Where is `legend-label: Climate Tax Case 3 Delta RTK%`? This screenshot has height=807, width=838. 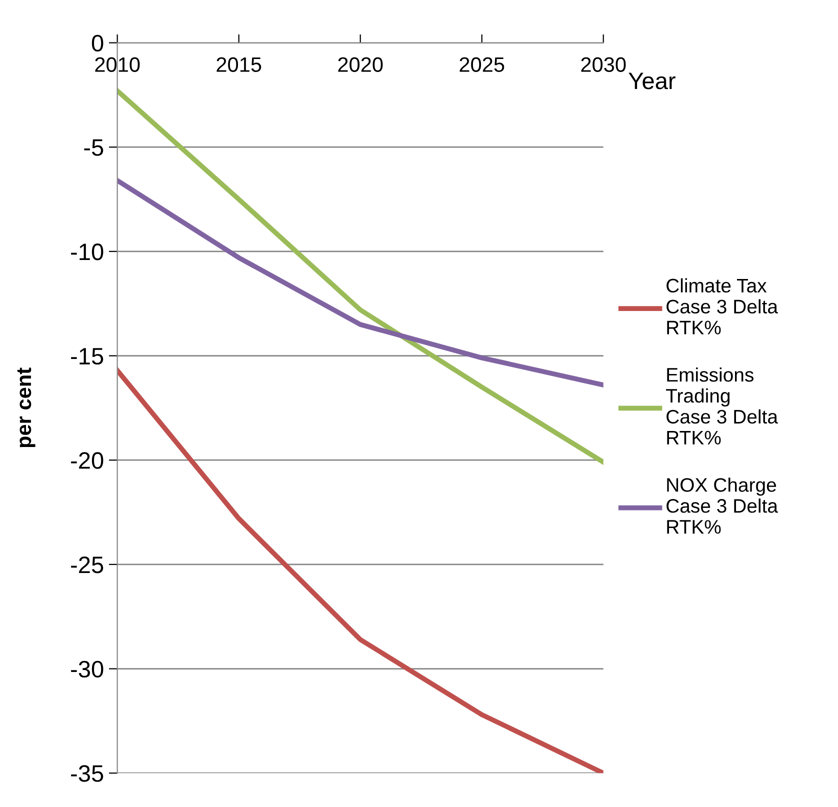 legend-label: Climate Tax Case 3 Delta RTK% is located at coordinates (722, 306).